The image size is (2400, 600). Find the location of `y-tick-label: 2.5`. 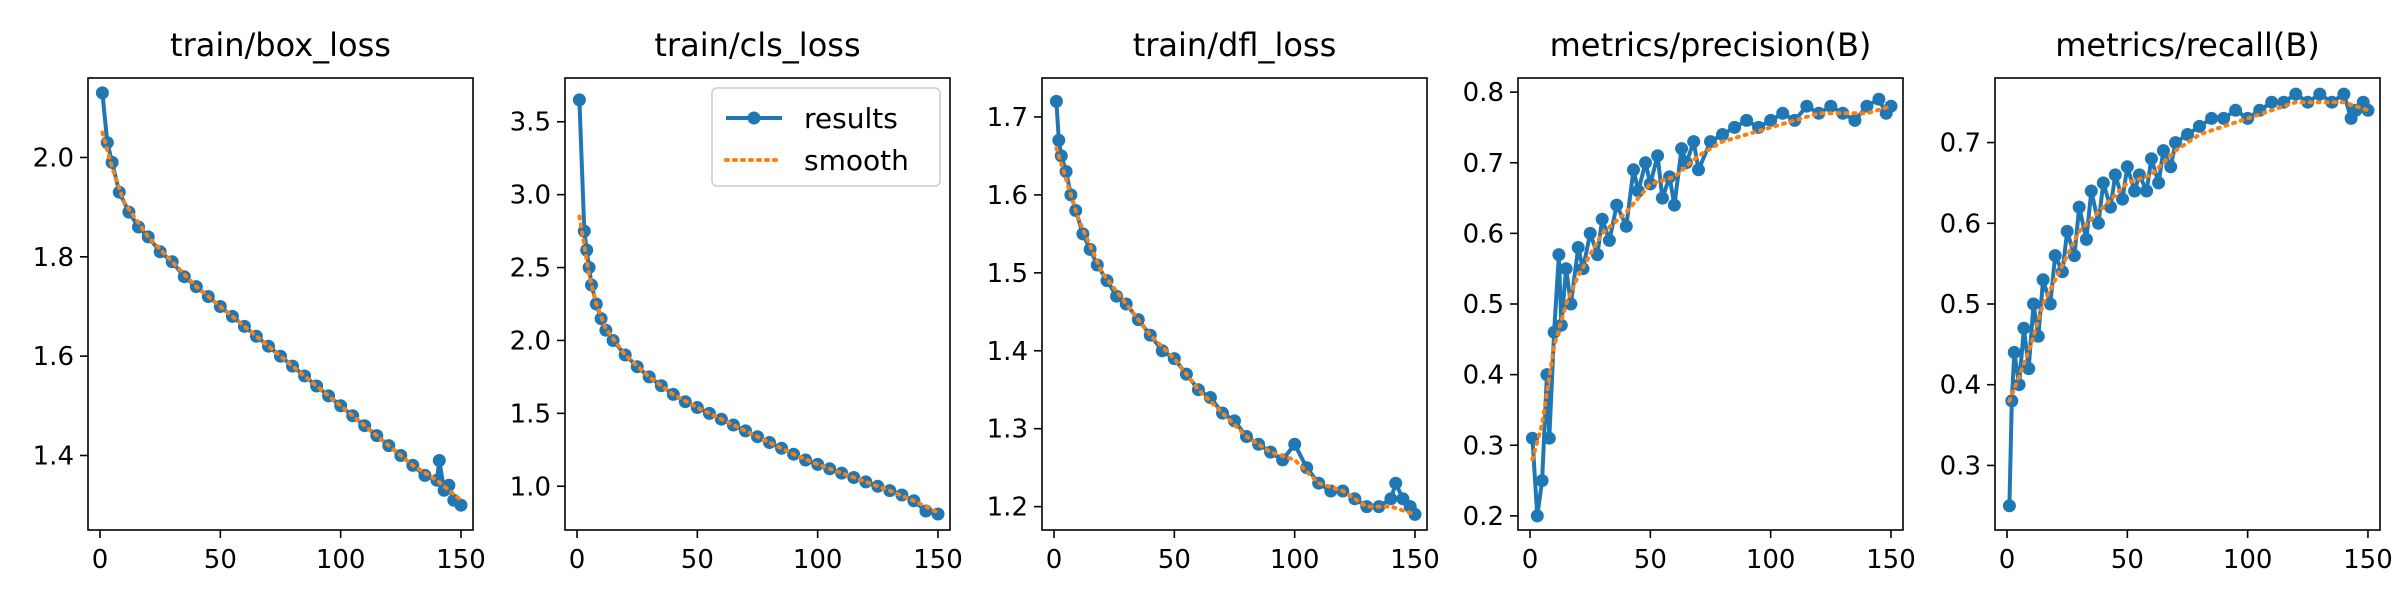

y-tick-label: 2.5 is located at coordinates (530, 269).